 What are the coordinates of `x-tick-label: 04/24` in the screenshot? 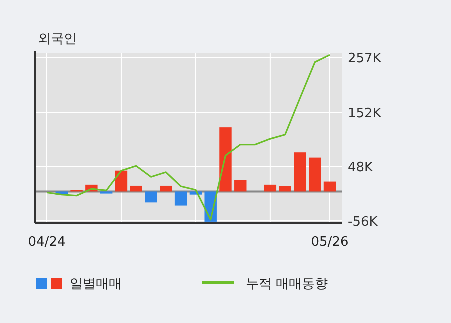 It's located at (47, 242).